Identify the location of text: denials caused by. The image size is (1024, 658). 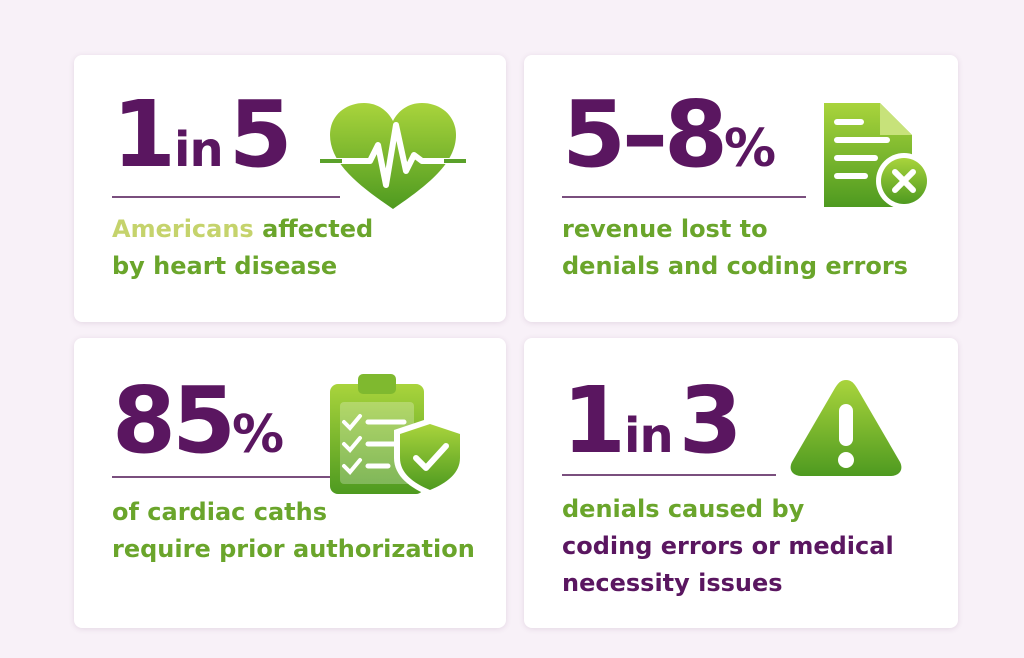
(683, 509).